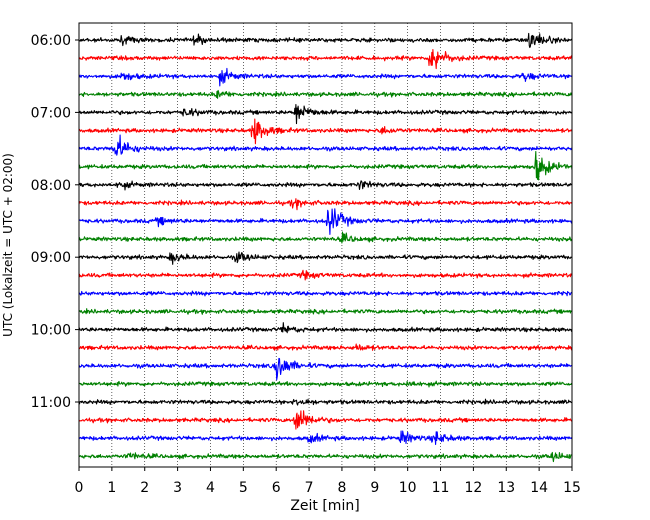 The image size is (650, 520). Describe the element at coordinates (111, 488) in the screenshot. I see `x-tick-label: 1` at that location.